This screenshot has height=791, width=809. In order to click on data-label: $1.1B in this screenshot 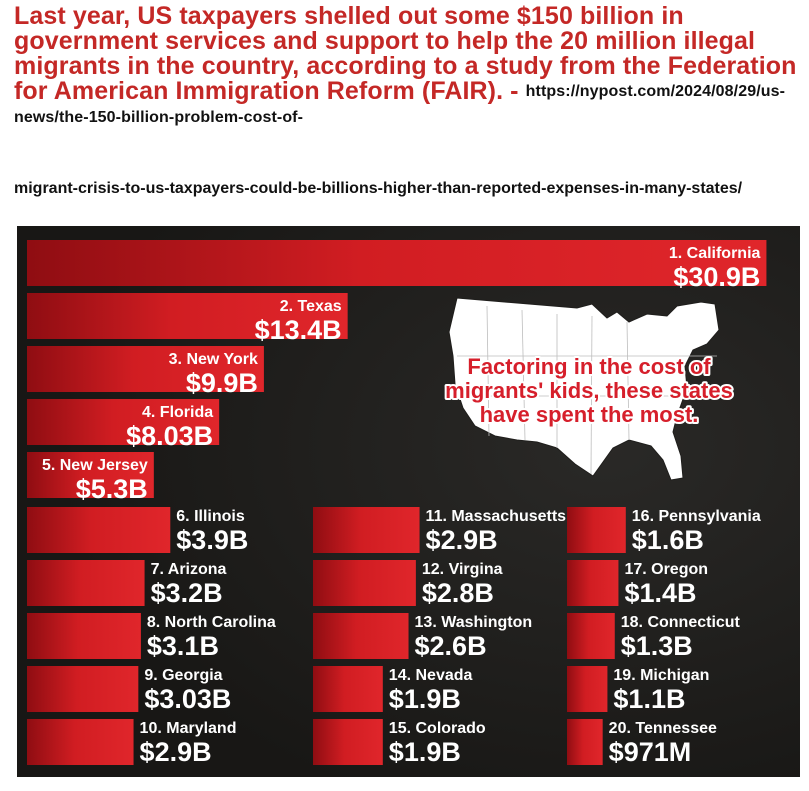, I will do `click(649, 699)`.